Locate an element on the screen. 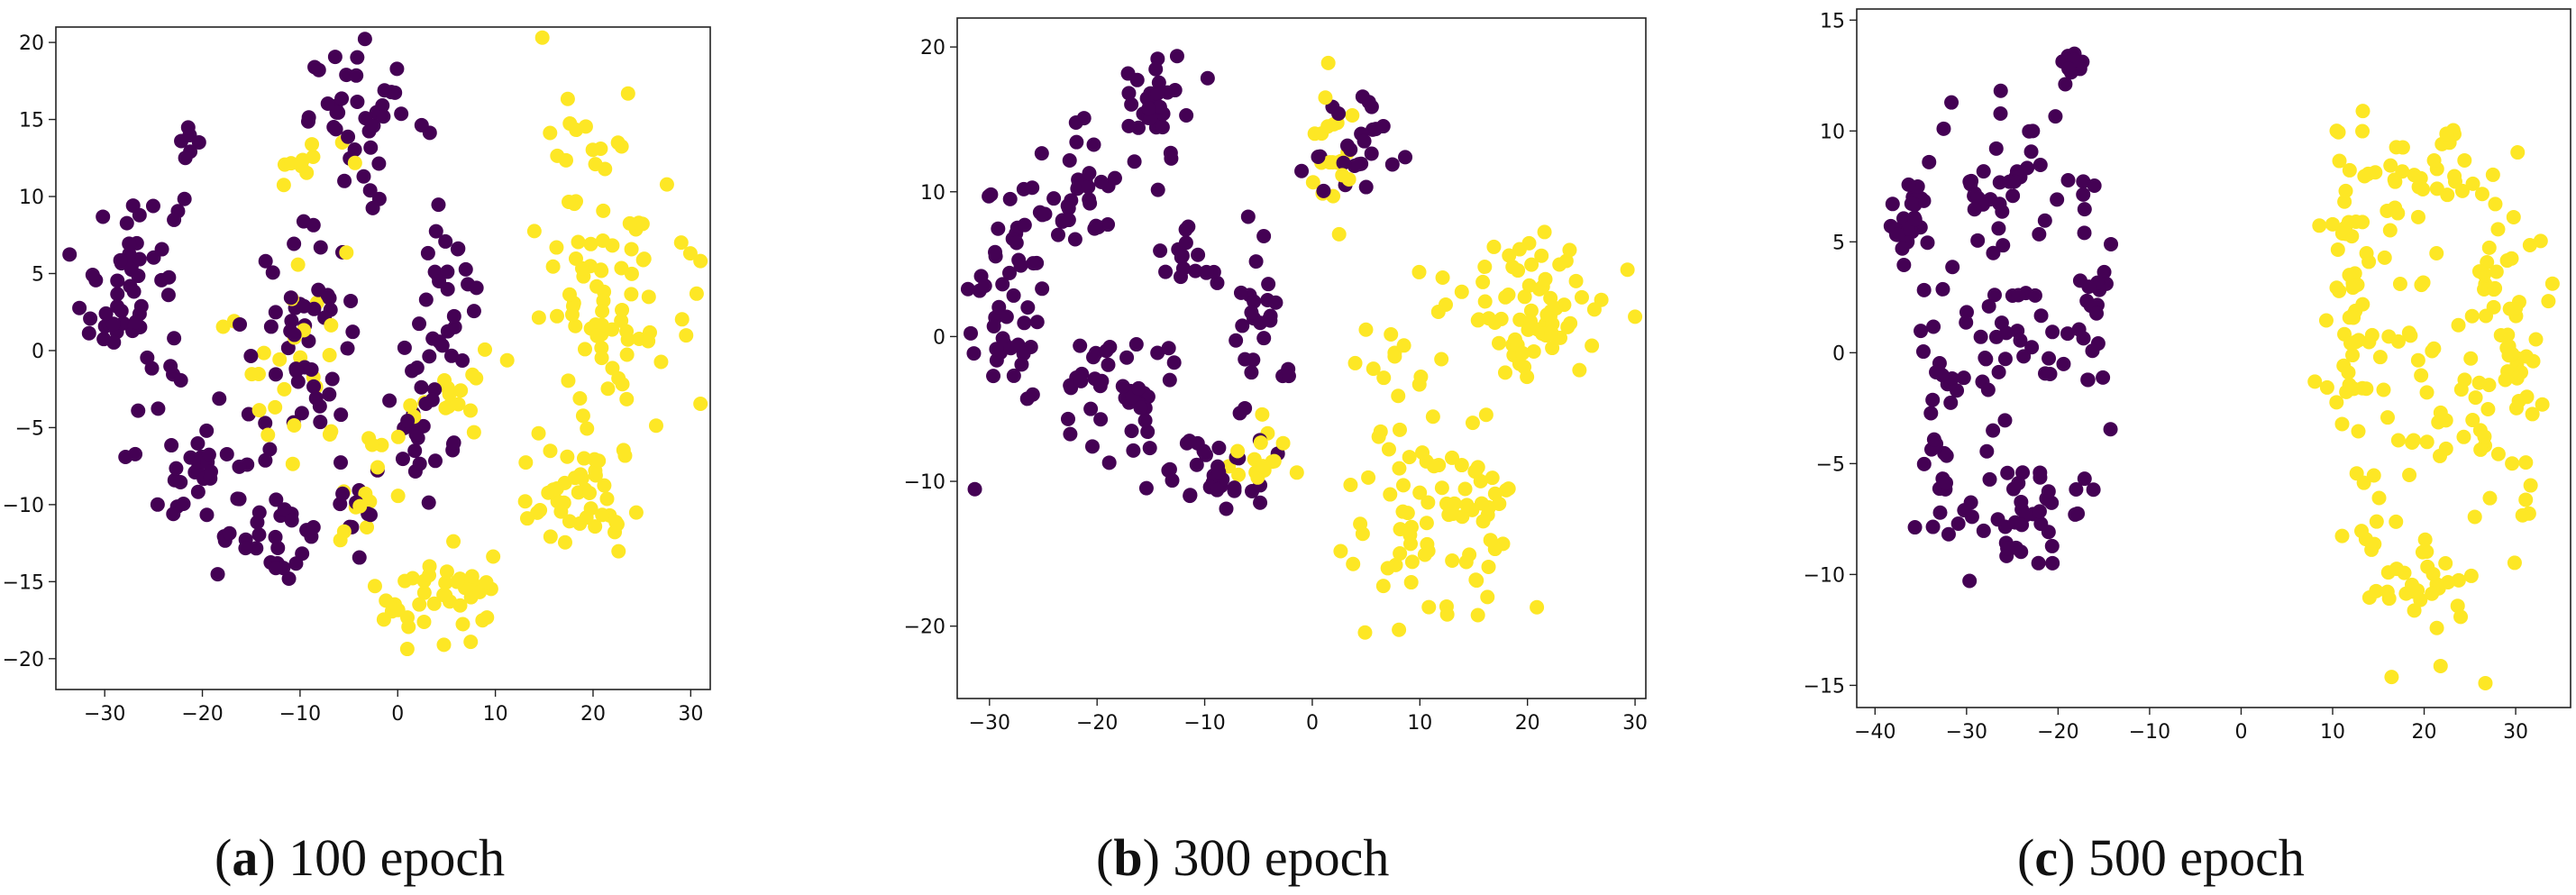 This screenshot has width=2576, height=895. x-tick-label: −40 is located at coordinates (1875, 732).